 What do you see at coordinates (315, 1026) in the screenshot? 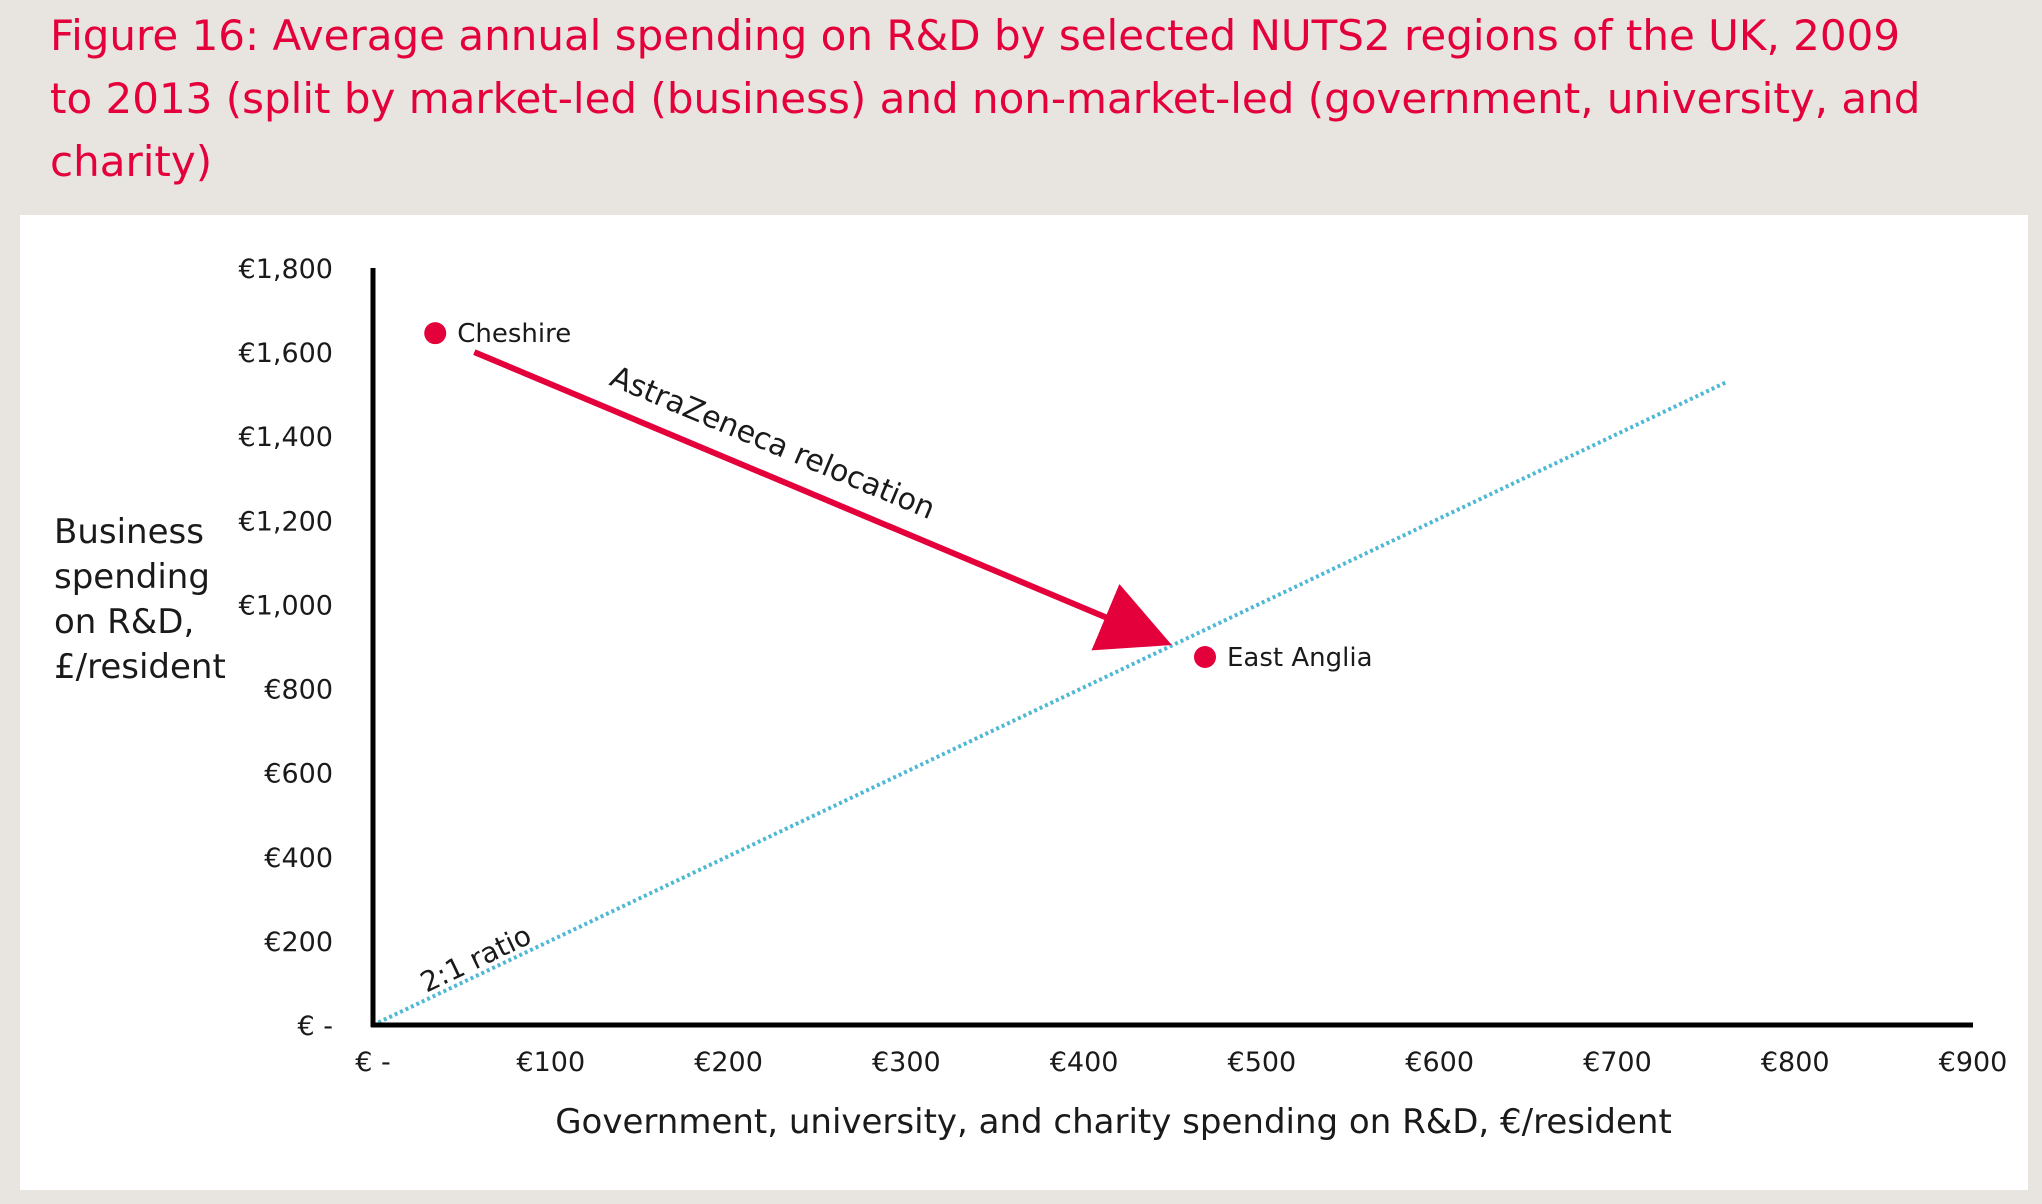
I see `y-tick-label: € -` at bounding box center [315, 1026].